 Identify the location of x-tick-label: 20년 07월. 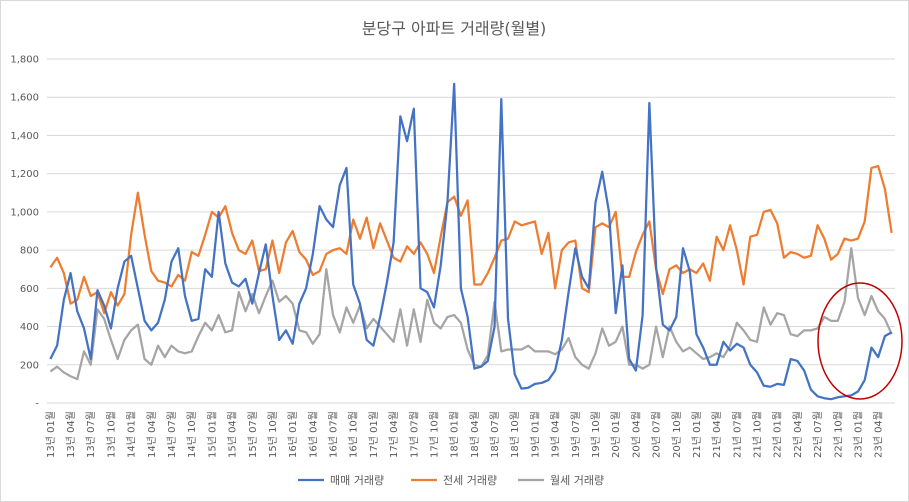
(657, 434).